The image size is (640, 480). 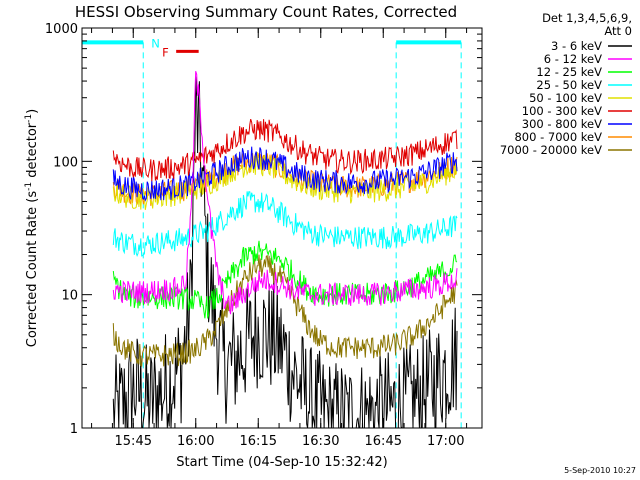 What do you see at coordinates (569, 85) in the screenshot?
I see `legend-entry-label: 25 - 50 keV` at bounding box center [569, 85].